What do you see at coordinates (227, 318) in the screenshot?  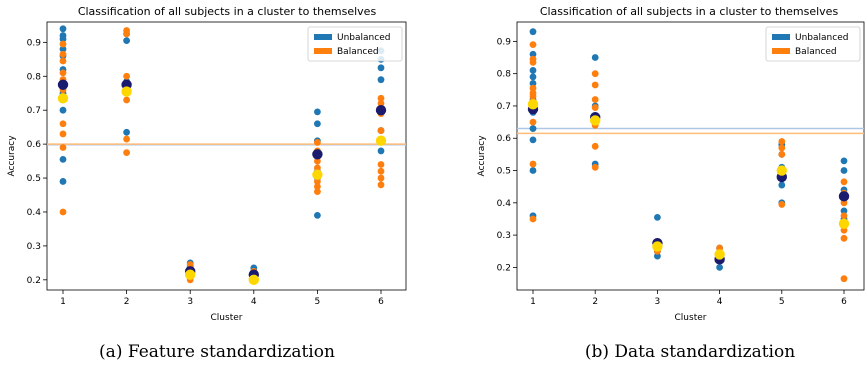 I see `x-axis-label: Cluster` at bounding box center [227, 318].